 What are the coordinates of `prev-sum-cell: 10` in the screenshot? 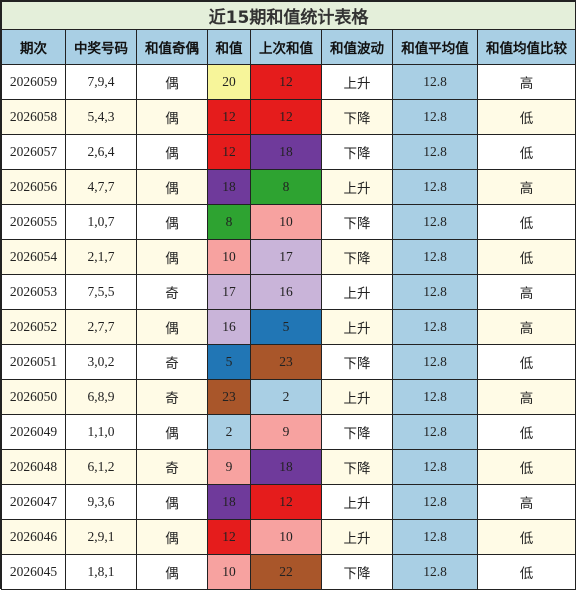 It's located at (286, 222).